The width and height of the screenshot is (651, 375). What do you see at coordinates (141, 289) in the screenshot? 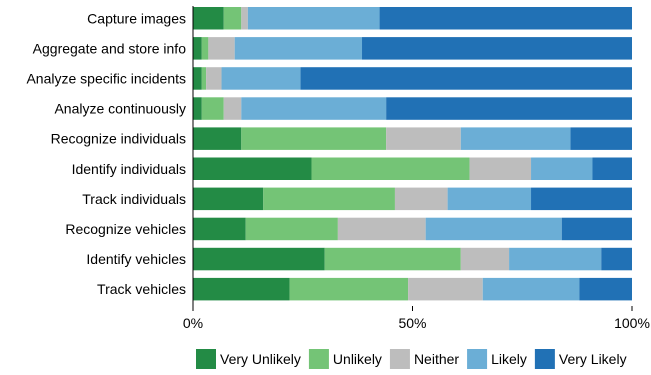
I see `category-label: Track vehicles` at bounding box center [141, 289].